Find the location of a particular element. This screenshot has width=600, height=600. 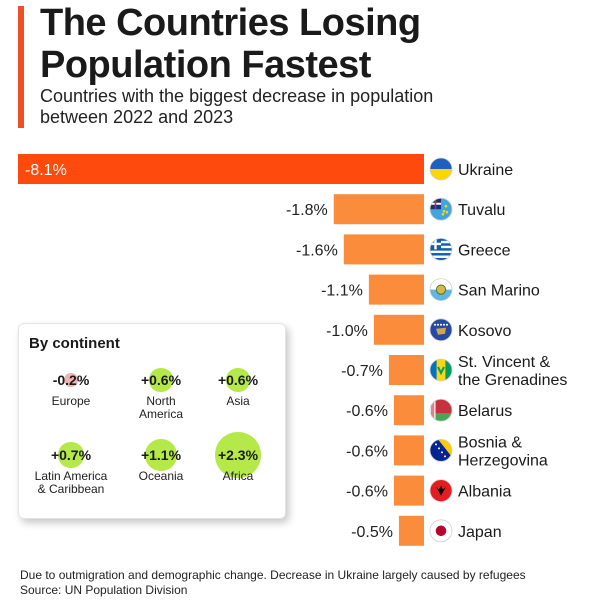

japan-flag-icon is located at coordinates (441, 530).